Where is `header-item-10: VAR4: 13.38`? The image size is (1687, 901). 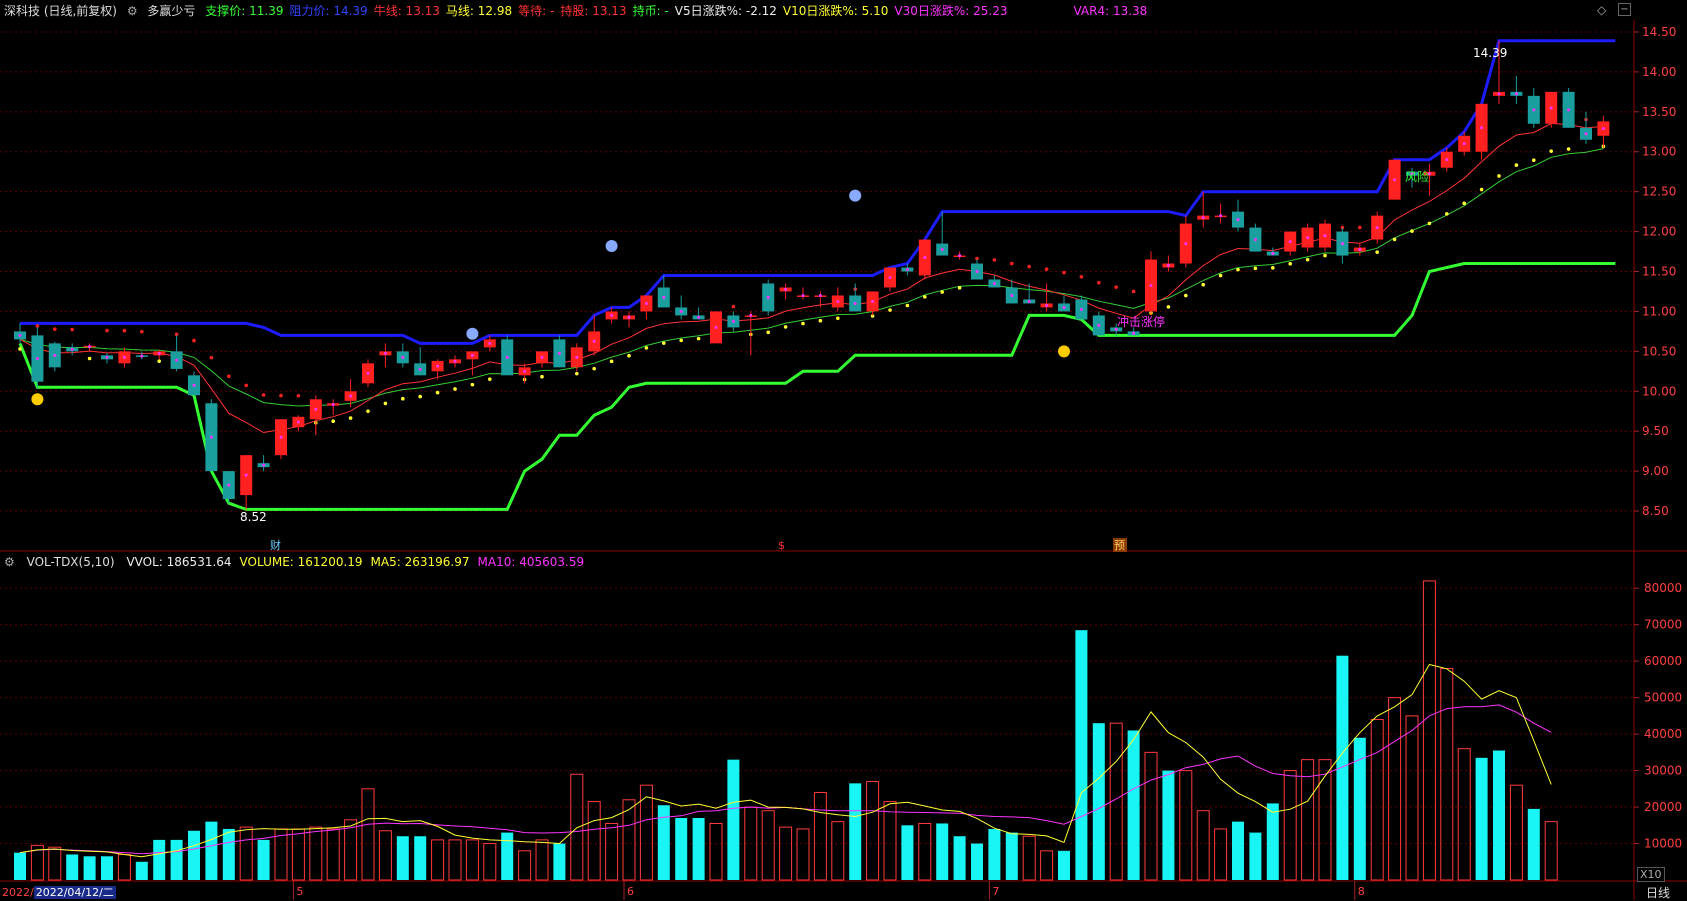
header-item-10: VAR4: 13.38 is located at coordinates (1110, 11).